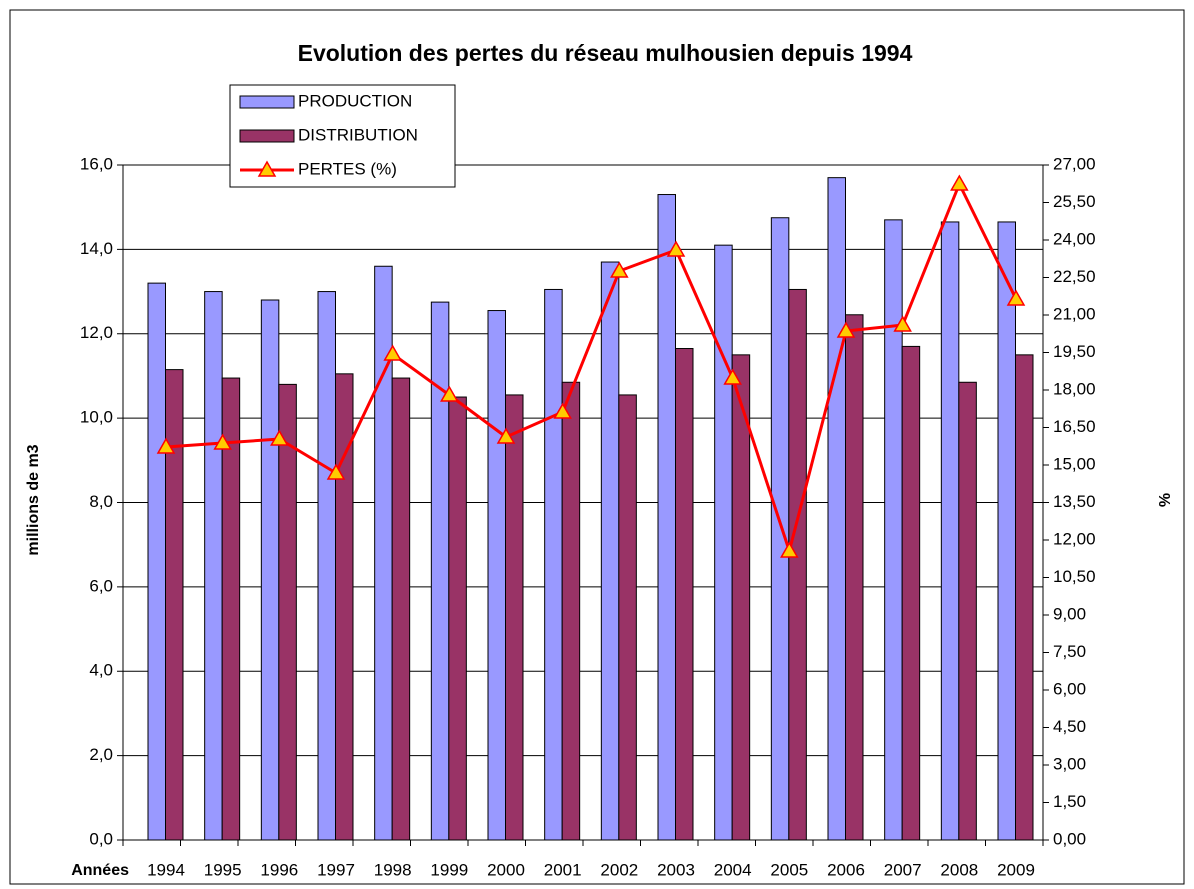  What do you see at coordinates (1069, 763) in the screenshot?
I see `y2-tick-label: 3,00` at bounding box center [1069, 763].